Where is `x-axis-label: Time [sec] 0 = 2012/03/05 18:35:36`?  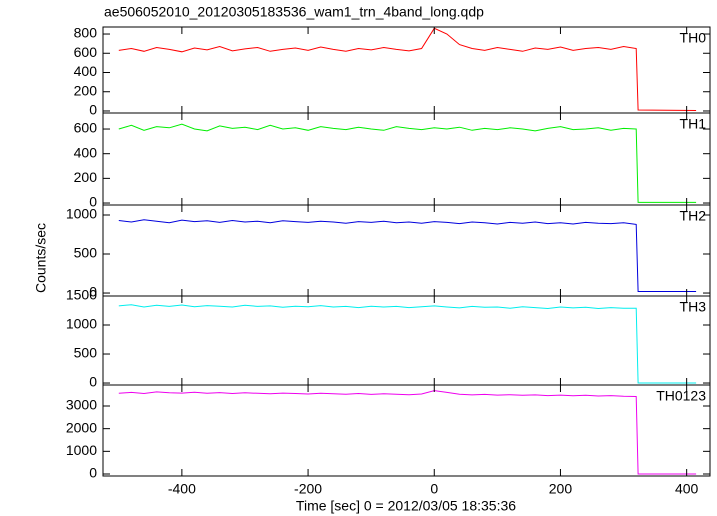
x-axis-label: Time [sec] 0 = 2012/03/05 18:35:36 is located at coordinates (406, 506).